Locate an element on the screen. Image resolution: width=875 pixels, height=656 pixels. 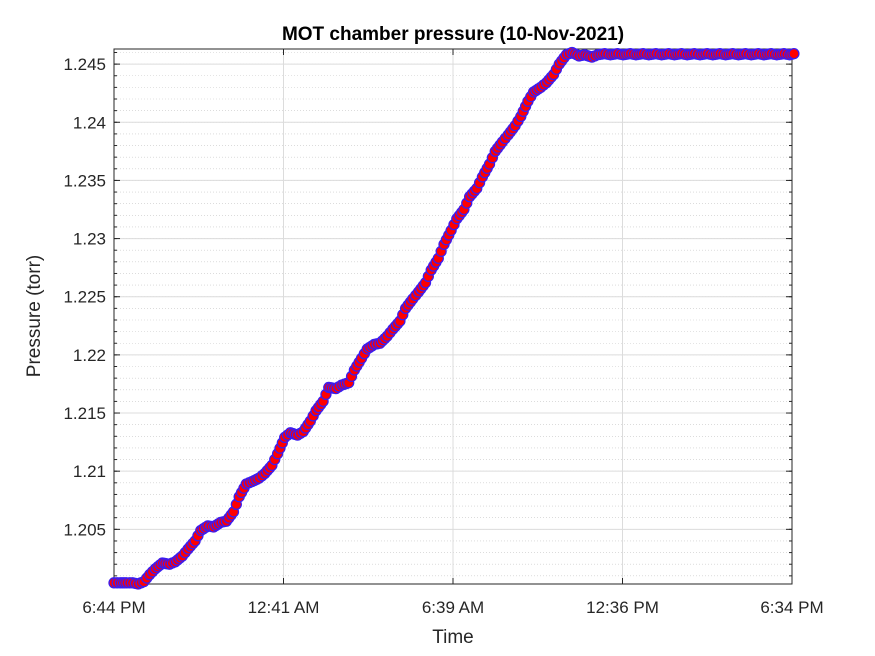
x-tick-label: 12:41 AM is located at coordinates (284, 607).